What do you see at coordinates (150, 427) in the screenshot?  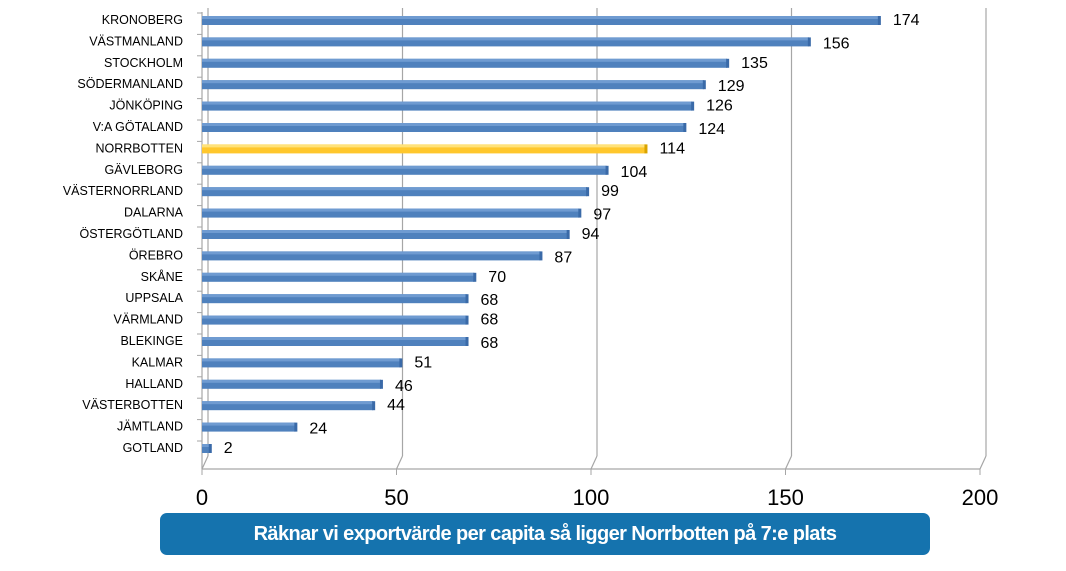 I see `category-label: JÄMTLAND` at bounding box center [150, 427].